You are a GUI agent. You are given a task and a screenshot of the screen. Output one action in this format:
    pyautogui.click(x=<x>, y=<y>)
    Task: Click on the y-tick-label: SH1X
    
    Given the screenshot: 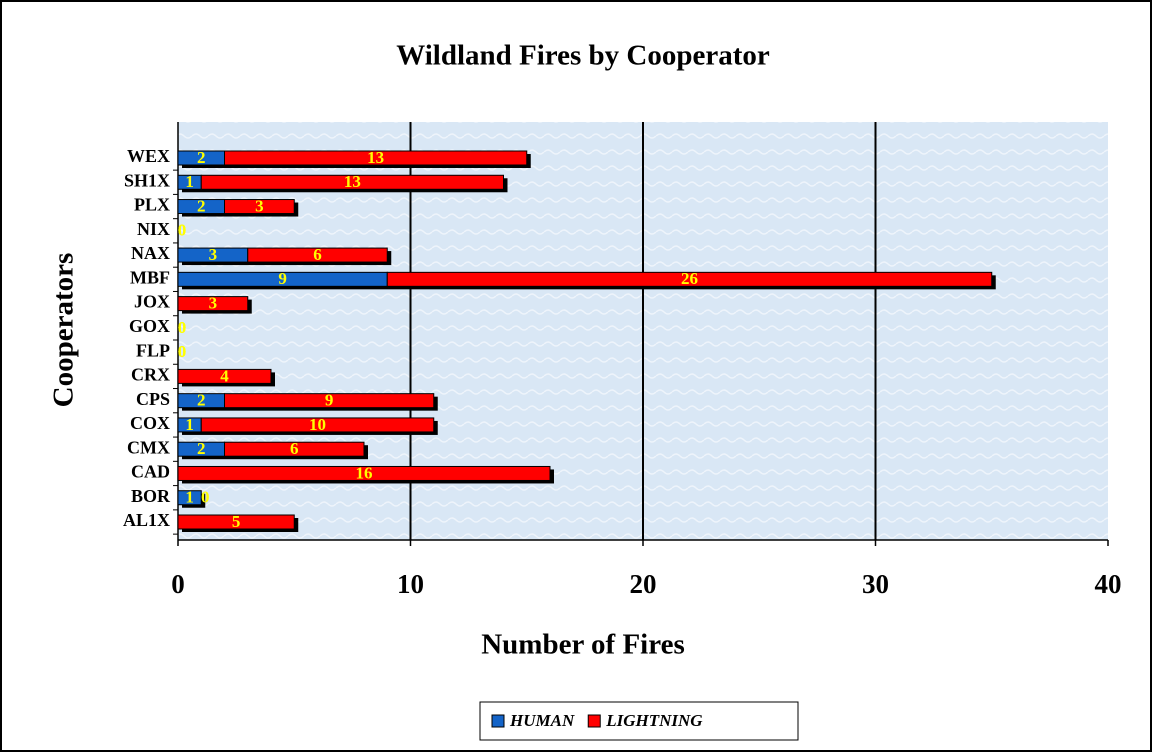 What is the action you would take?
    pyautogui.click(x=147, y=180)
    